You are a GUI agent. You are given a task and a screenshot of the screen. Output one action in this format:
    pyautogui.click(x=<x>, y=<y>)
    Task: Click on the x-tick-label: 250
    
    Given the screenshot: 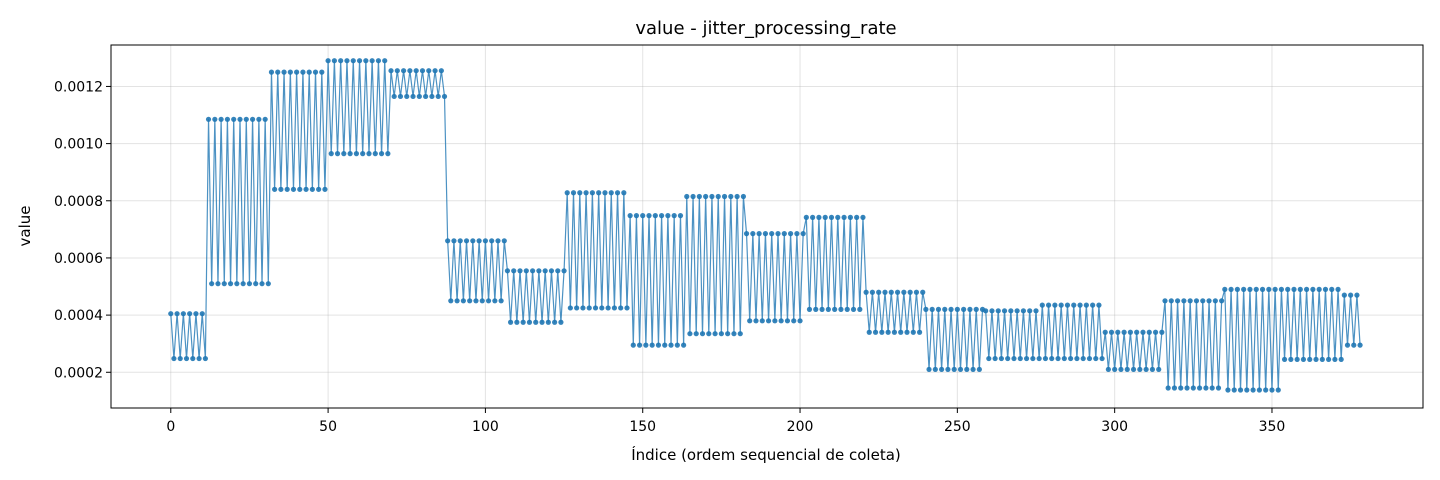 What is the action you would take?
    pyautogui.click(x=957, y=427)
    